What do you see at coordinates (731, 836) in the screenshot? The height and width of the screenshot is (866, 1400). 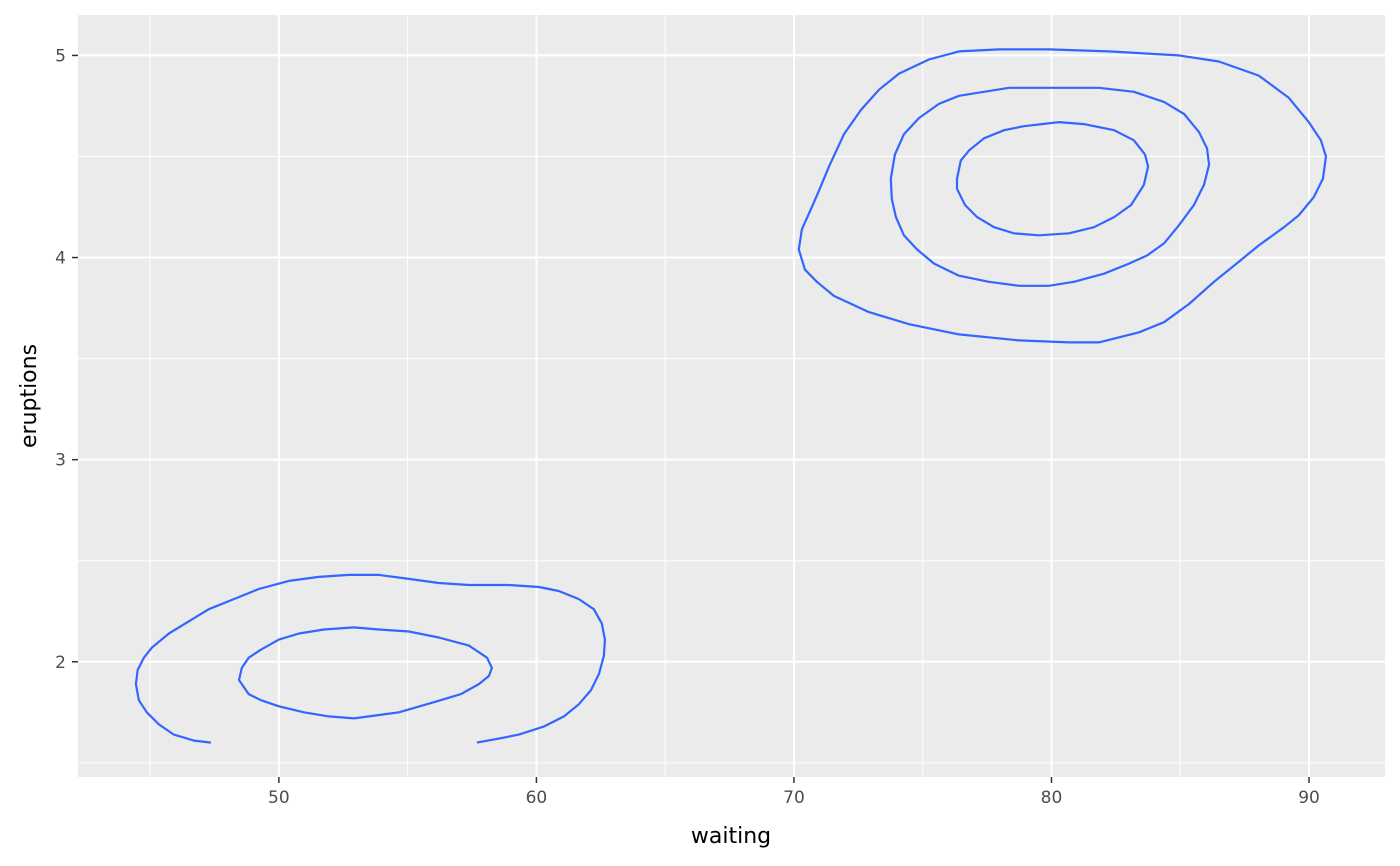 I see `x-axis-title: waiting` at bounding box center [731, 836].